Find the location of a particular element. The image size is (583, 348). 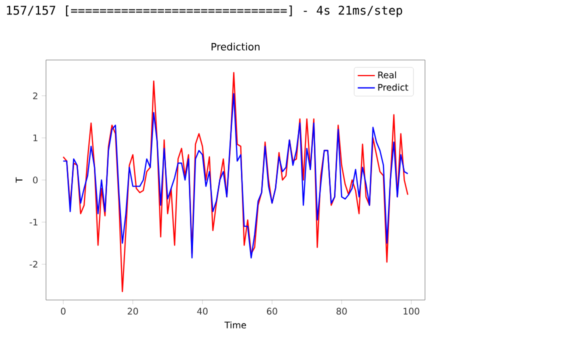

x-axis-title: Time is located at coordinates (235, 324).